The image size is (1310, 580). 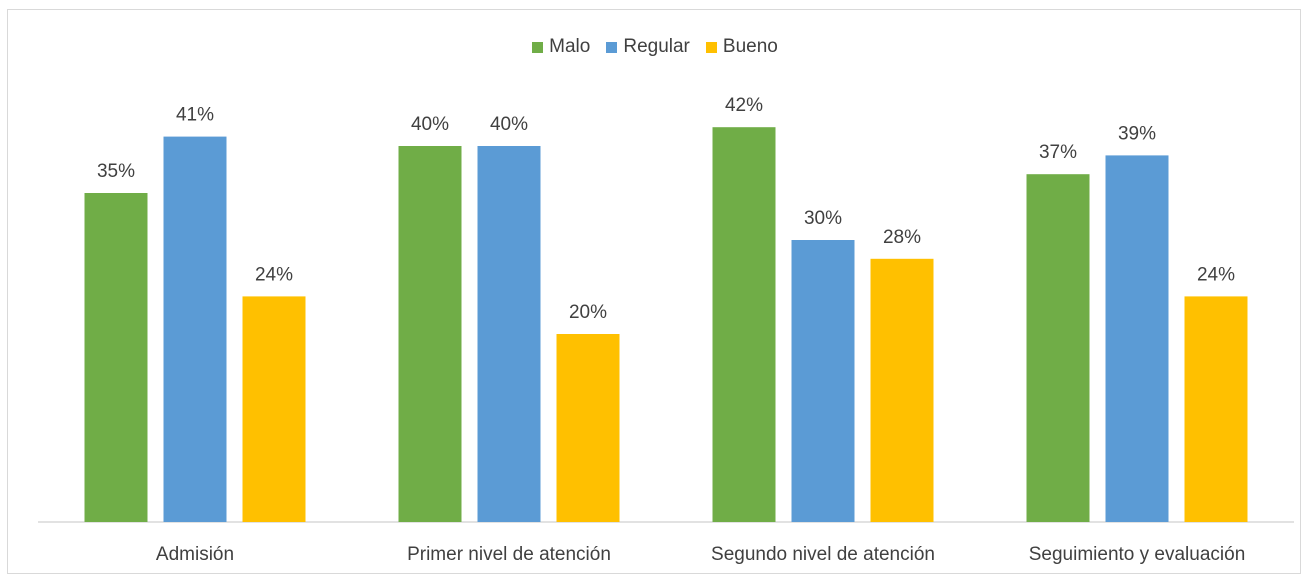 What do you see at coordinates (823, 554) in the screenshot?
I see `category-label-2: Segundo nivel de atención` at bounding box center [823, 554].